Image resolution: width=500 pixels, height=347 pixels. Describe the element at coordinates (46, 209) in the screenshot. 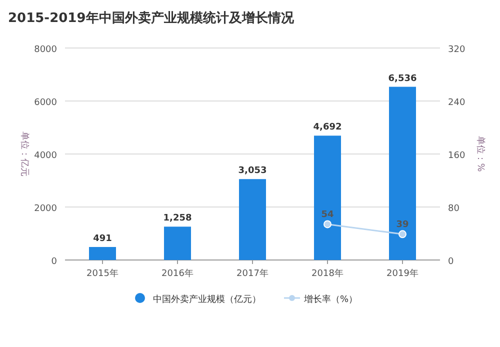

I see `y-tick-label: 2000` at that location.